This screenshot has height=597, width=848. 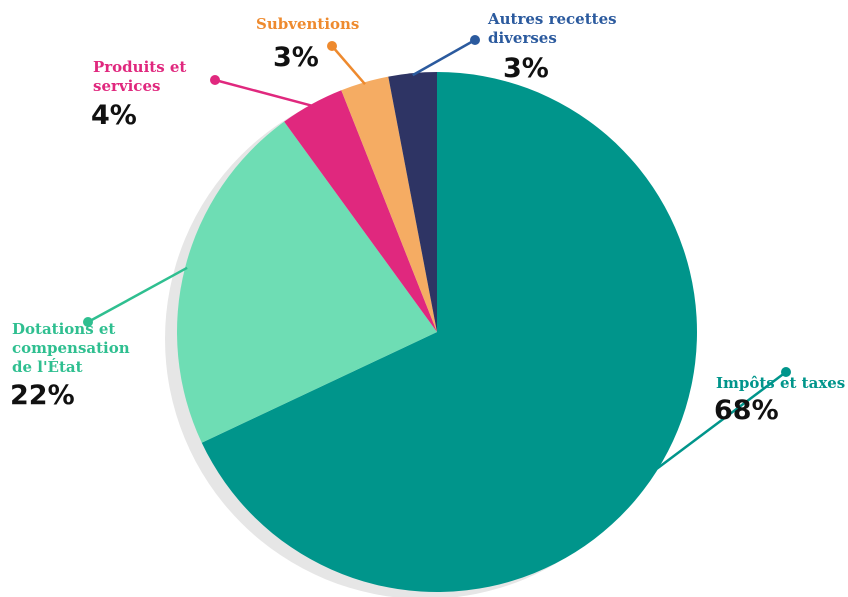 What do you see at coordinates (71, 348) in the screenshot?
I see `label-dotations-line2: compensation` at bounding box center [71, 348].